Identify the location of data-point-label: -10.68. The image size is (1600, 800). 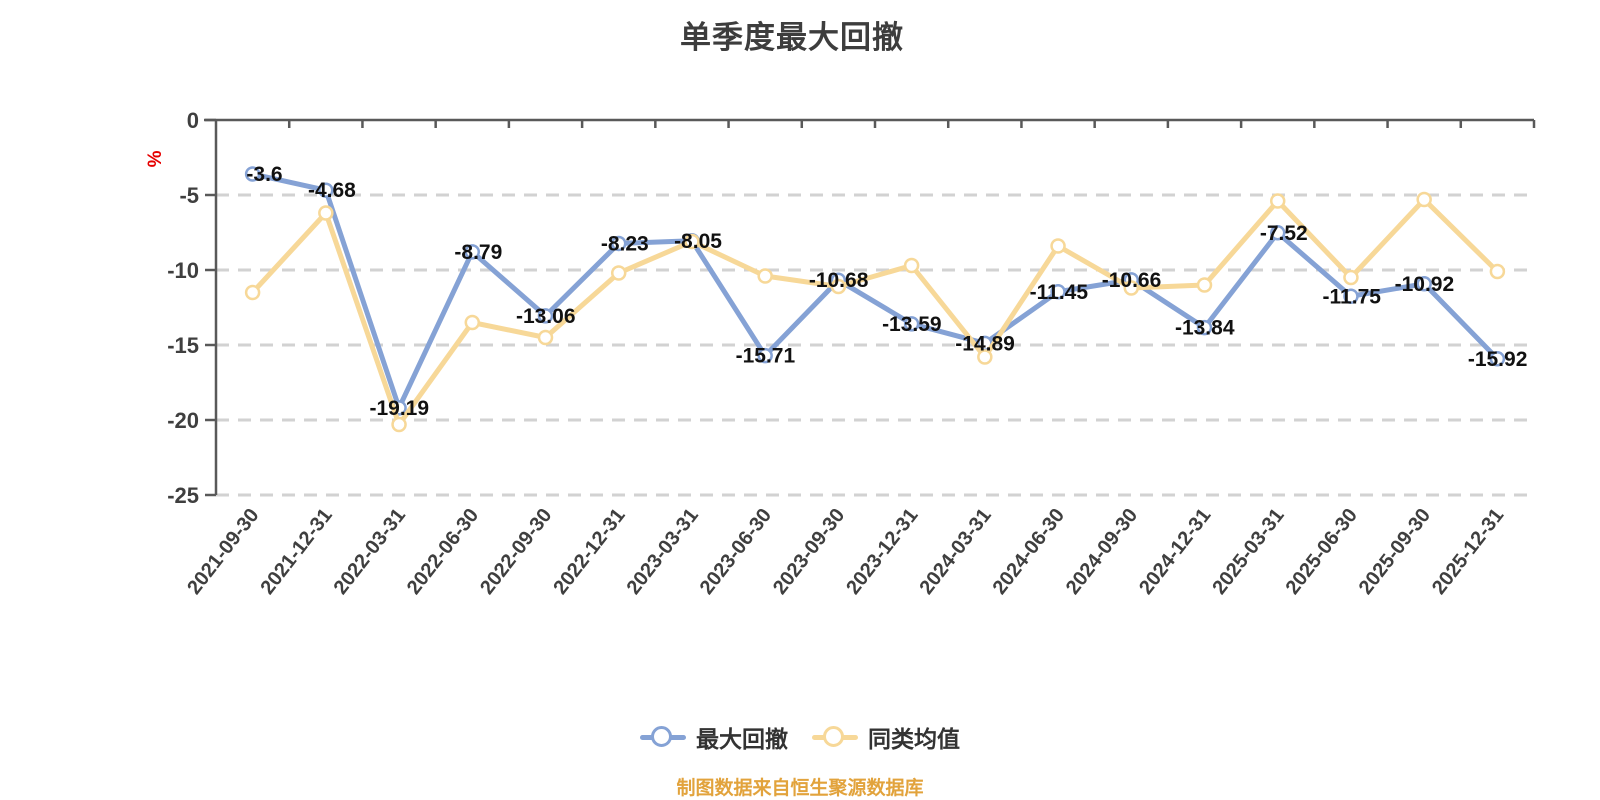
(839, 280).